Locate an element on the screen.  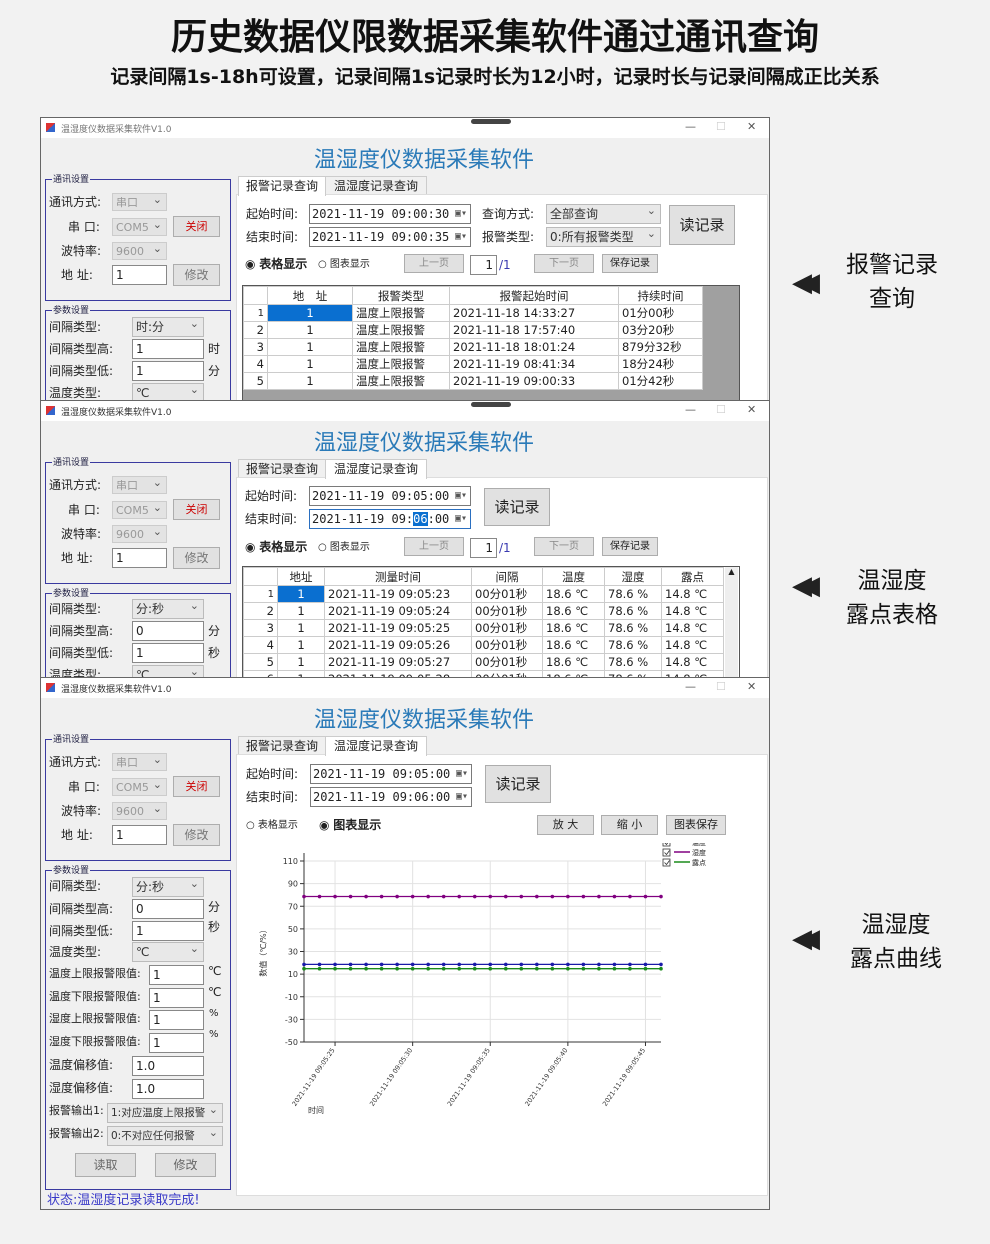
column-header: 湿度 is located at coordinates (633, 576).